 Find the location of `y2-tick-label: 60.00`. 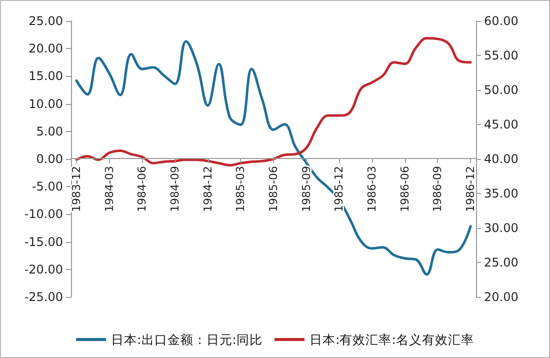

y2-tick-label: 60.00 is located at coordinates (501, 21).